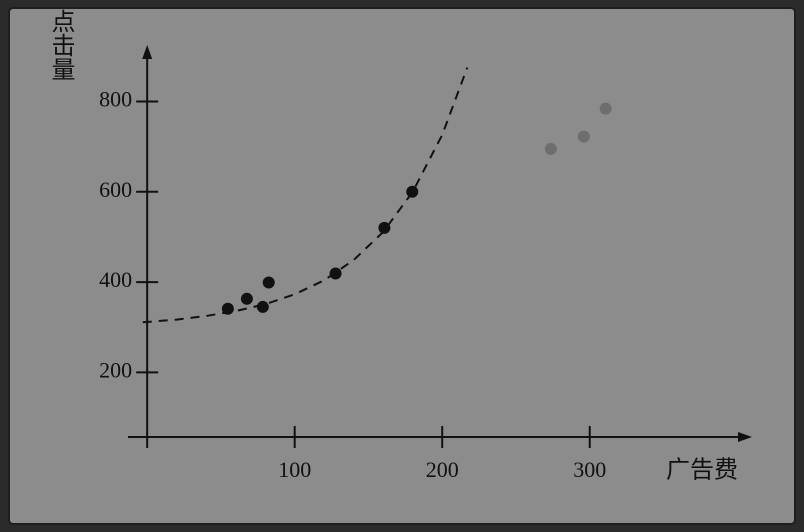 The height and width of the screenshot is (532, 804). What do you see at coordinates (115, 98) in the screenshot?
I see `y-tick-label: 800` at bounding box center [115, 98].